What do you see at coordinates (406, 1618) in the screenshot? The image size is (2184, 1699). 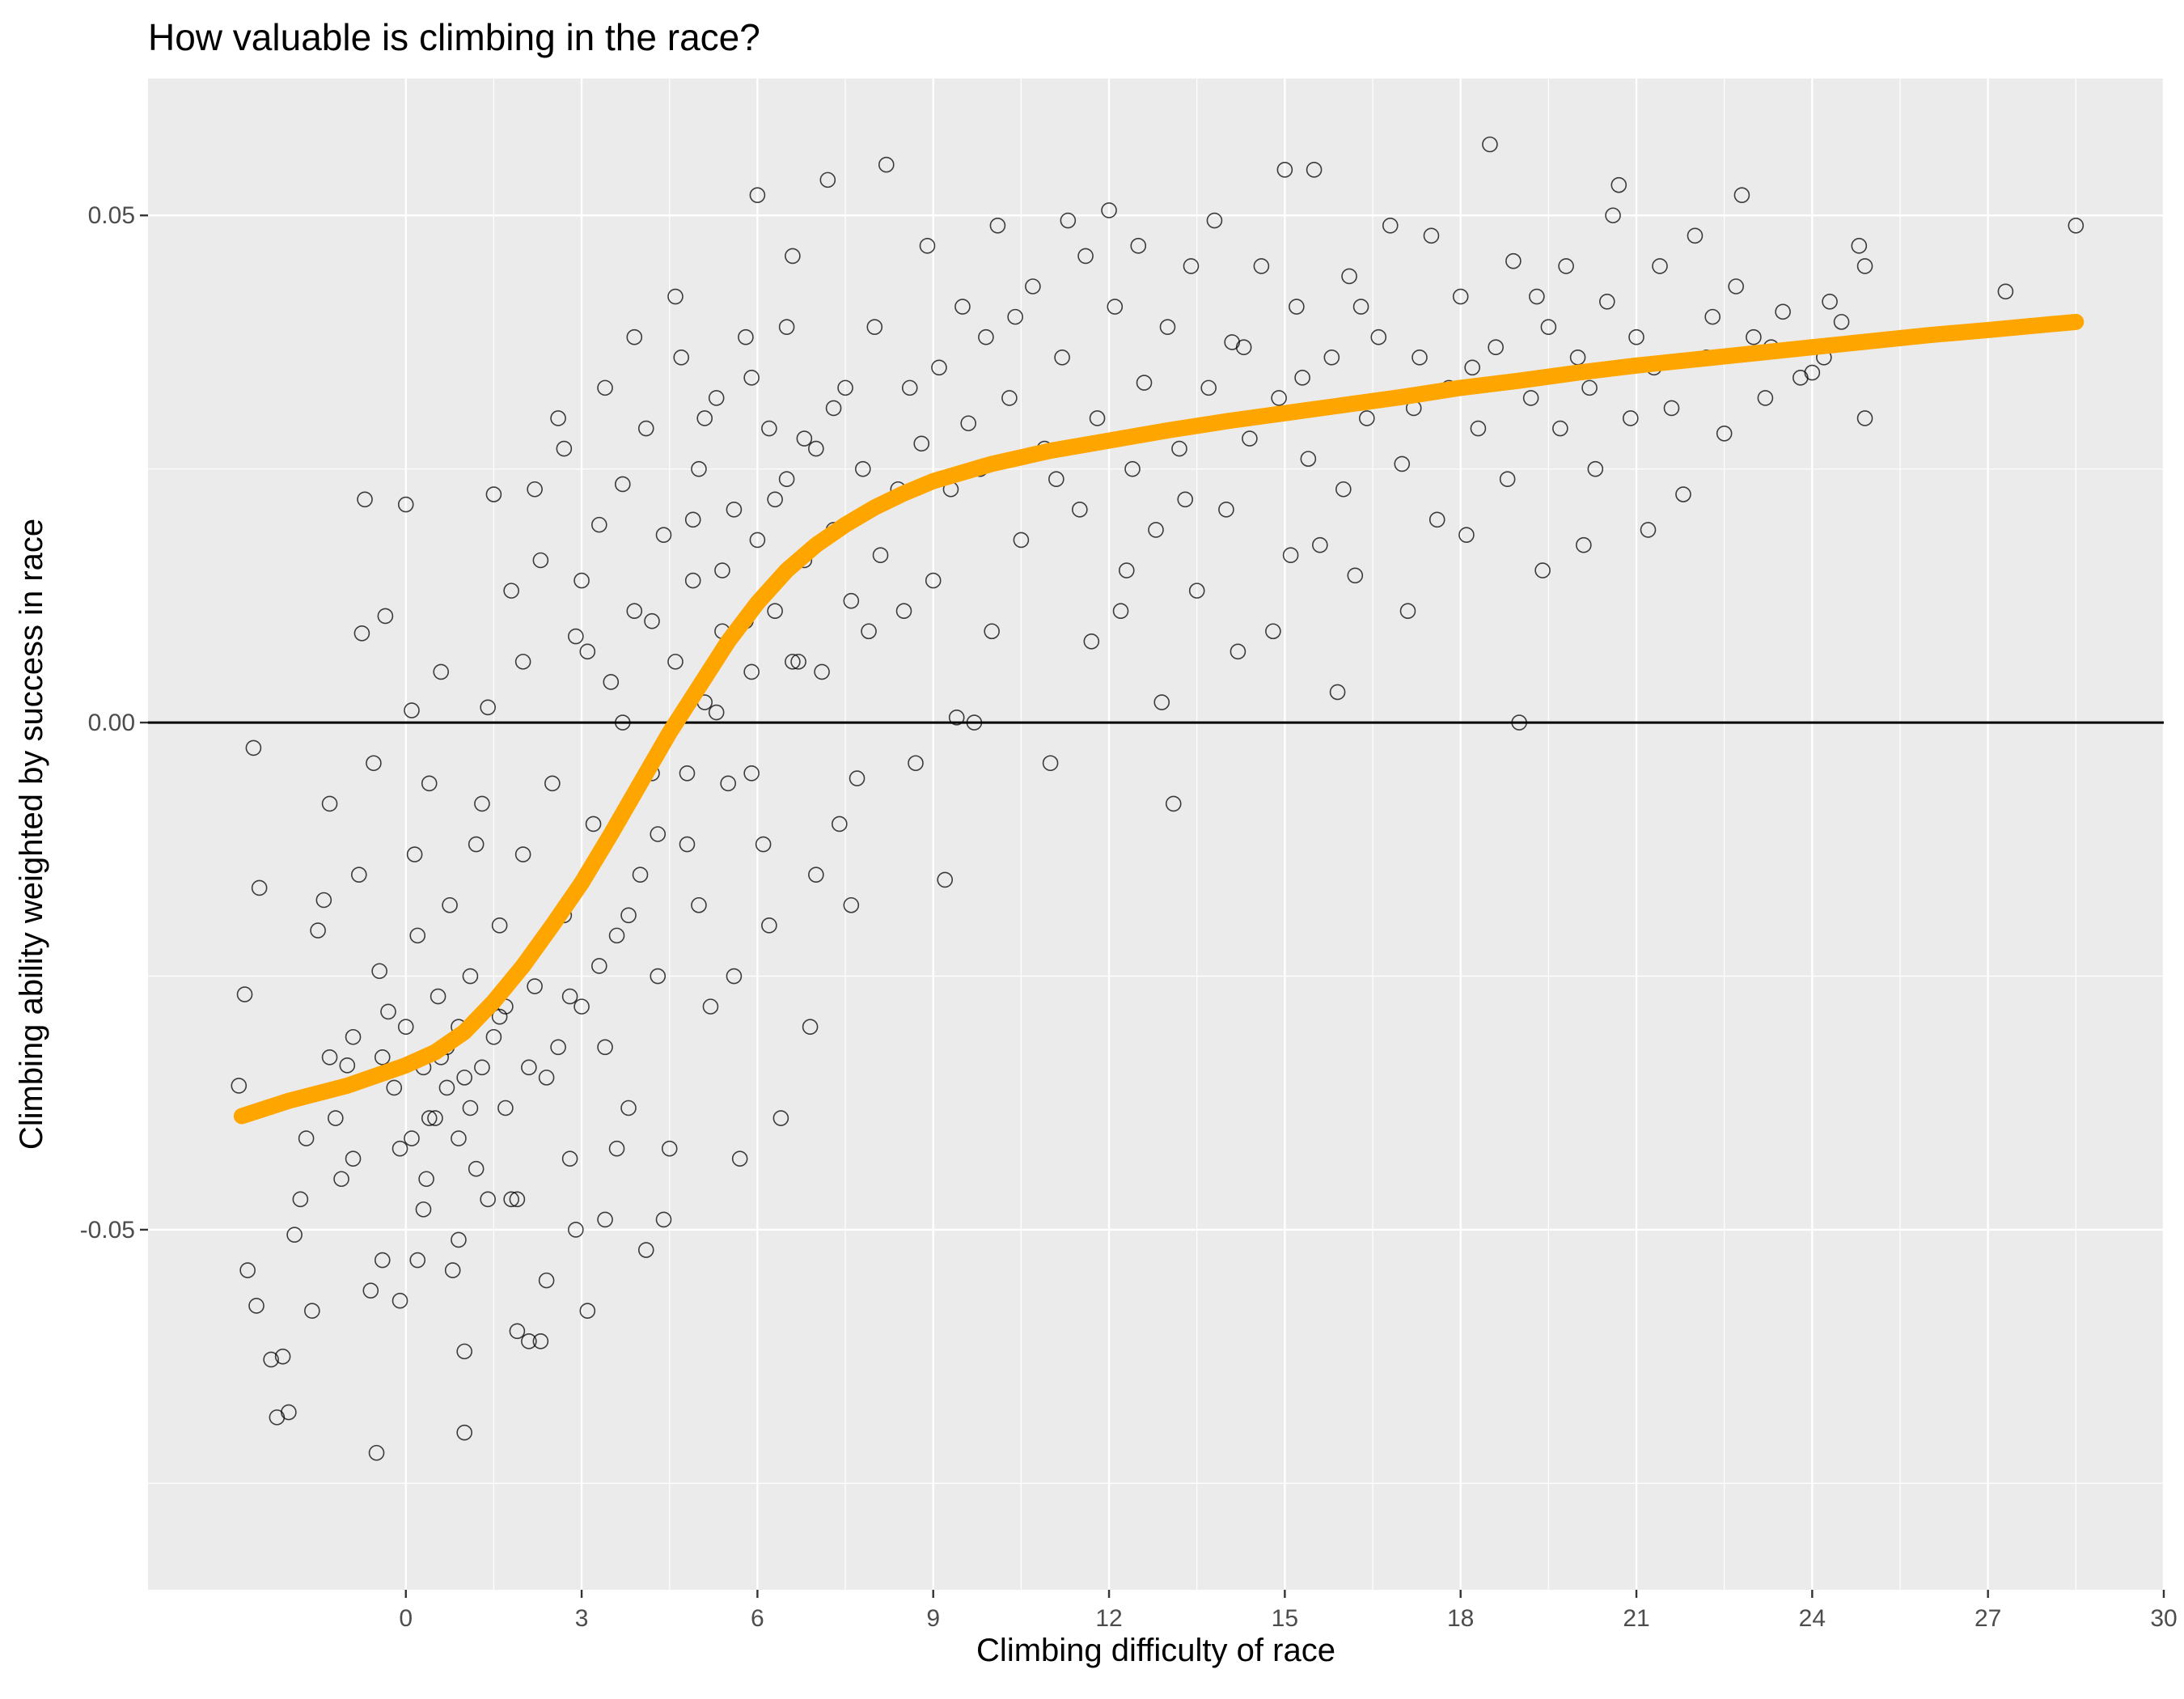 I see `x-tick-label: 0` at bounding box center [406, 1618].